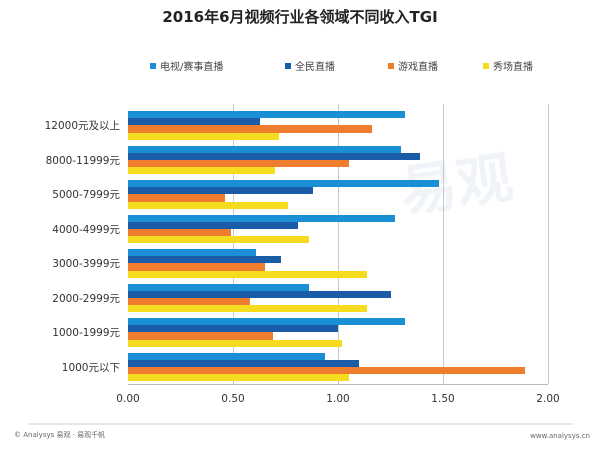  What do you see at coordinates (186, 65) in the screenshot?
I see `legend-item-tv-sports: 电视/赛事直播` at bounding box center [186, 65].